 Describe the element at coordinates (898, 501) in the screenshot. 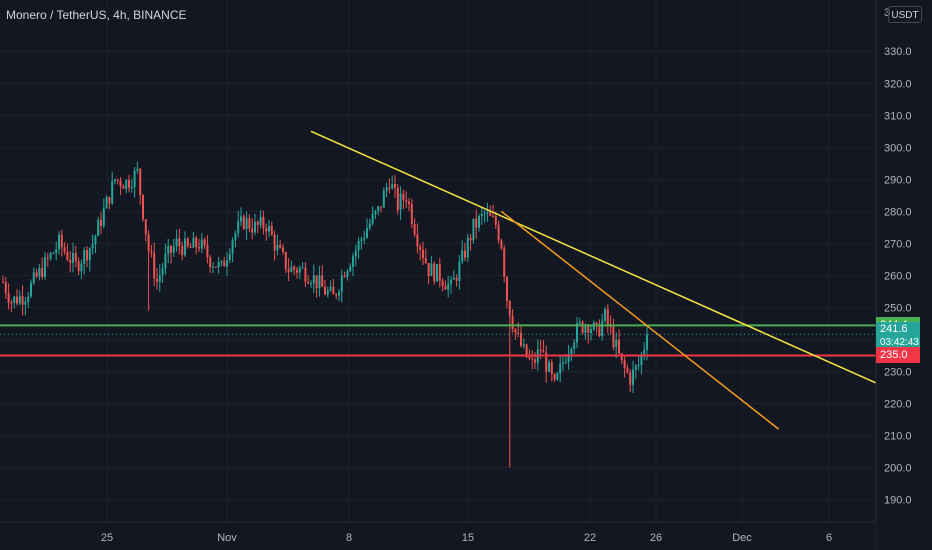

I see `y-tick-label: 190.0` at that location.